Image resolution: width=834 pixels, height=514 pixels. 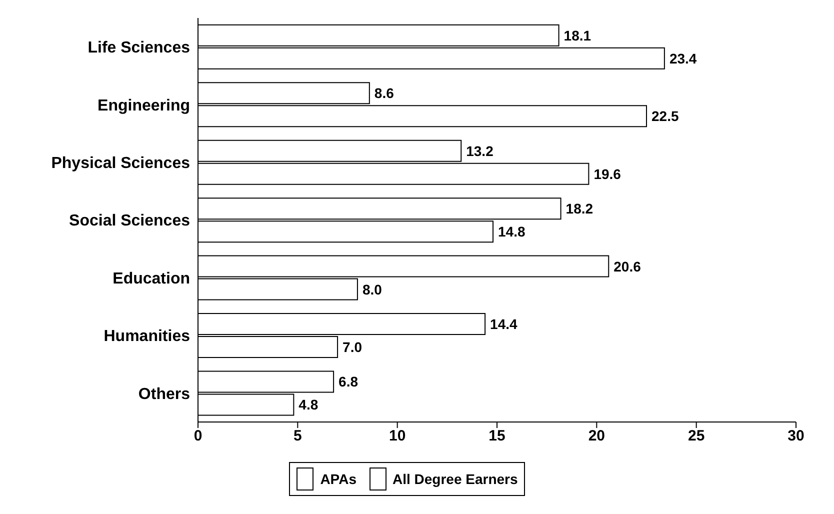 I want to click on x-tick-label: 10, so click(x=397, y=436).